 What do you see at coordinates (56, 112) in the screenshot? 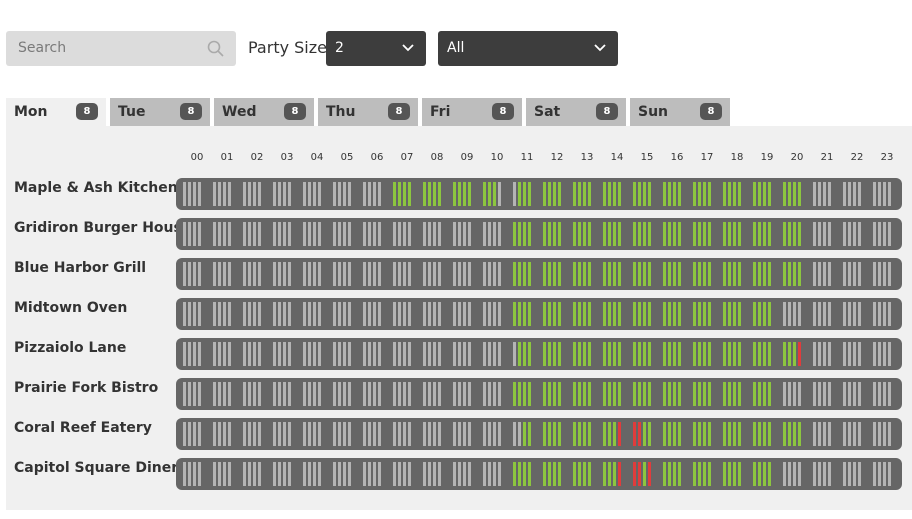
I see `tab-mon: Mon 8` at bounding box center [56, 112].